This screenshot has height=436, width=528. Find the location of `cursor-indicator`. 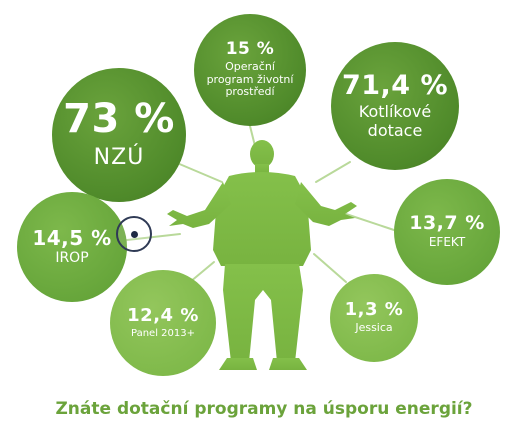

cursor-indicator is located at coordinates (134, 234).